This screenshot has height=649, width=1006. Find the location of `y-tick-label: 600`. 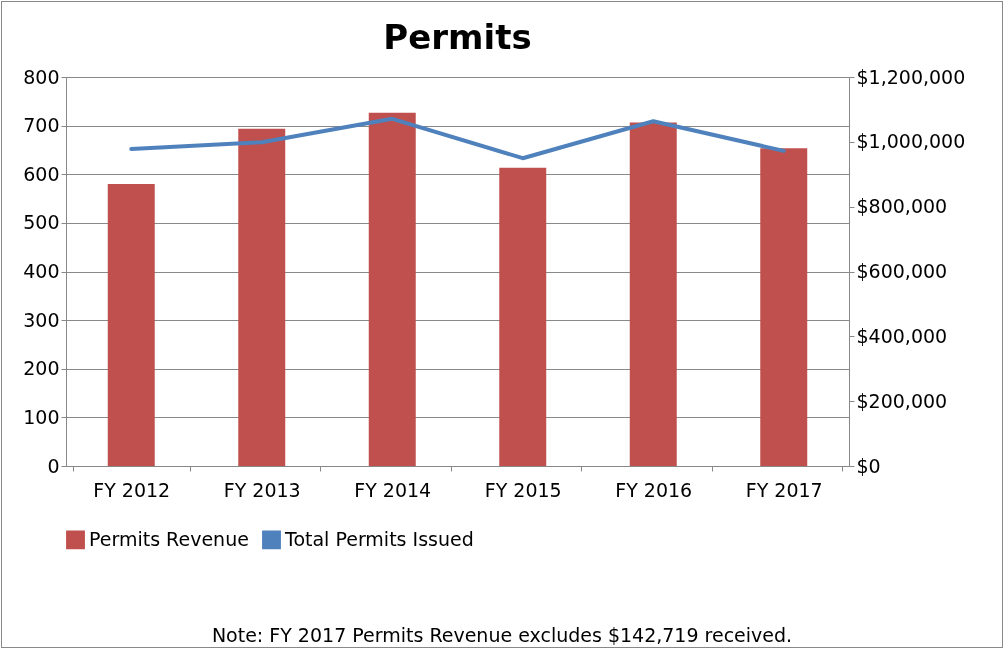

y-tick-label: 600 is located at coordinates (41, 173).